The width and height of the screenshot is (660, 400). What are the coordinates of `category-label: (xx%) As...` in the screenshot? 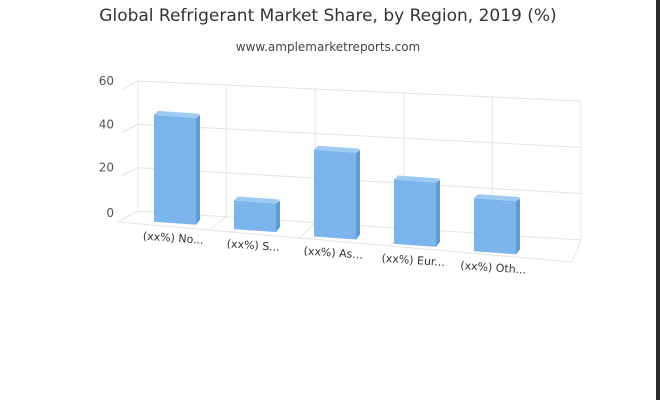 It's located at (333, 252).